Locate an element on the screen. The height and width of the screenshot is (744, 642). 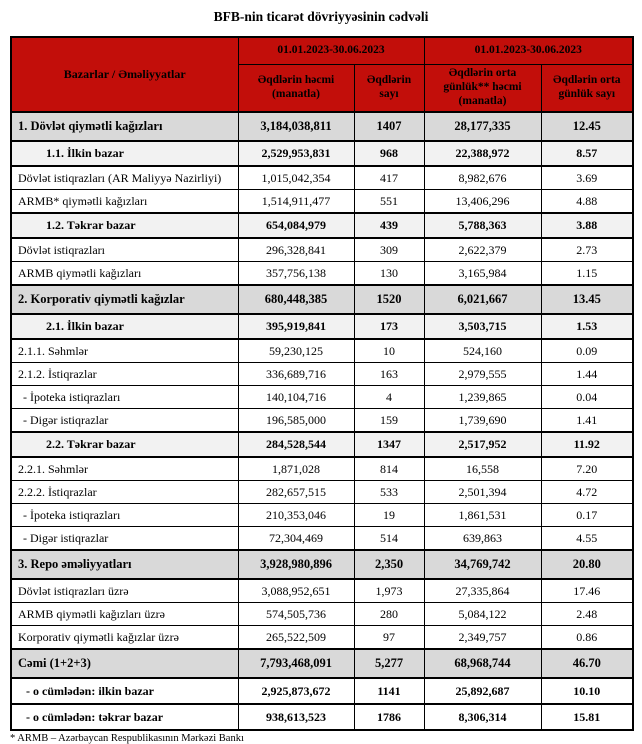
cell-avg-count: 4.72 is located at coordinates (587, 492).